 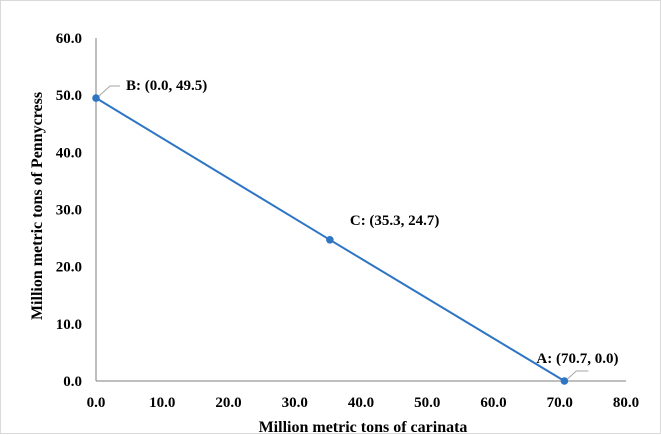 What do you see at coordinates (560, 403) in the screenshot?
I see `x-tick-label: 70.0` at bounding box center [560, 403].